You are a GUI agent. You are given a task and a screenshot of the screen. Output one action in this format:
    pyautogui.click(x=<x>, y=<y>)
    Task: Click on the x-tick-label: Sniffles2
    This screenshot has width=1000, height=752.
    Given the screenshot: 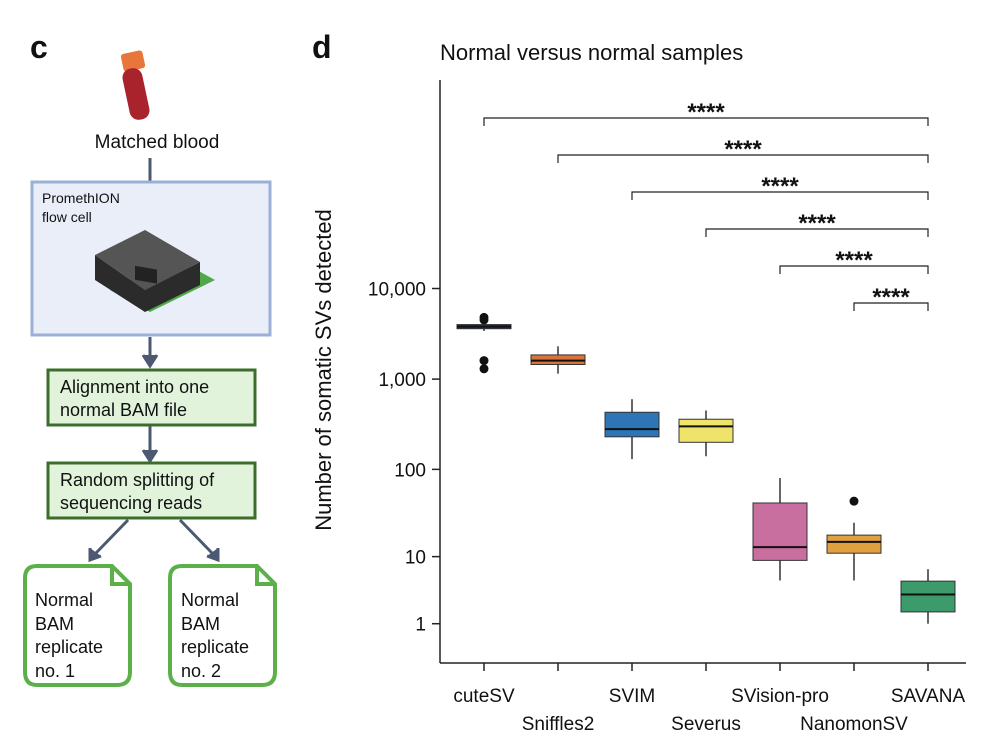 What is the action you would take?
    pyautogui.click(x=558, y=724)
    